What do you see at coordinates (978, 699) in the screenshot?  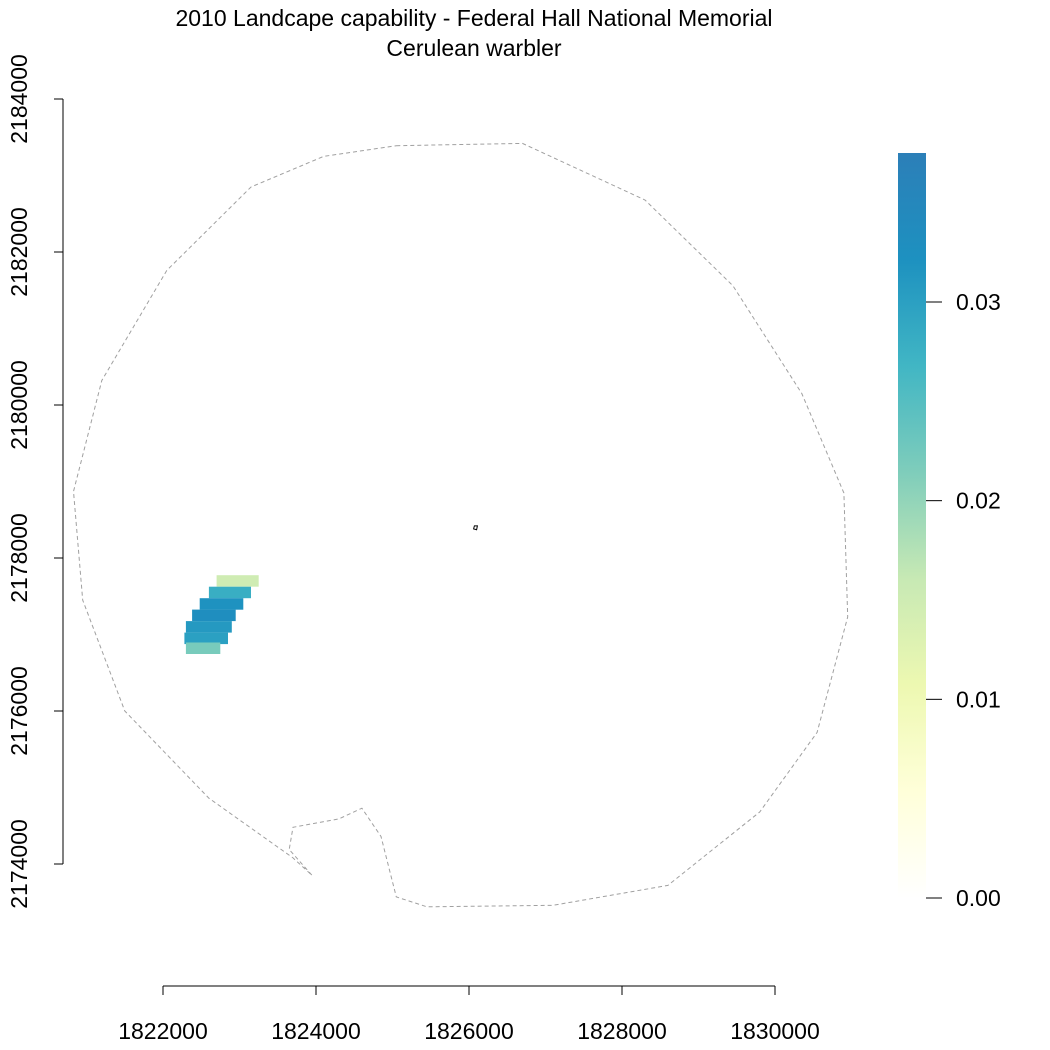 I see `legend-tick-label: 0.01` at bounding box center [978, 699].